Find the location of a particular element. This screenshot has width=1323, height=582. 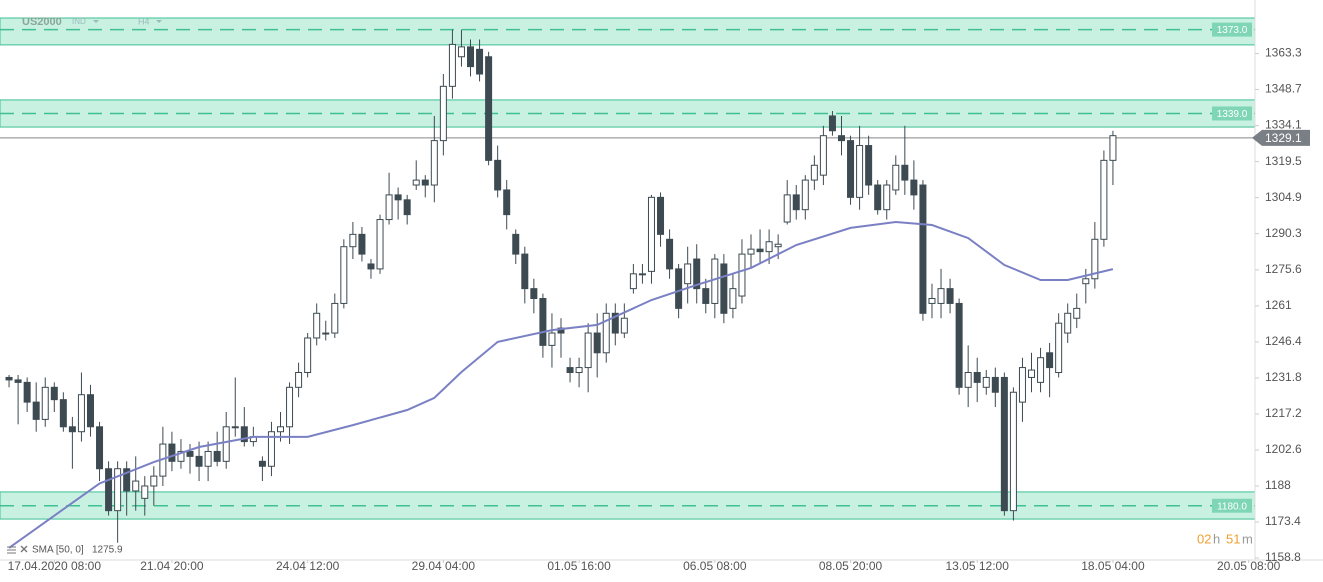

timeframe: H4 is located at coordinates (144, 21).